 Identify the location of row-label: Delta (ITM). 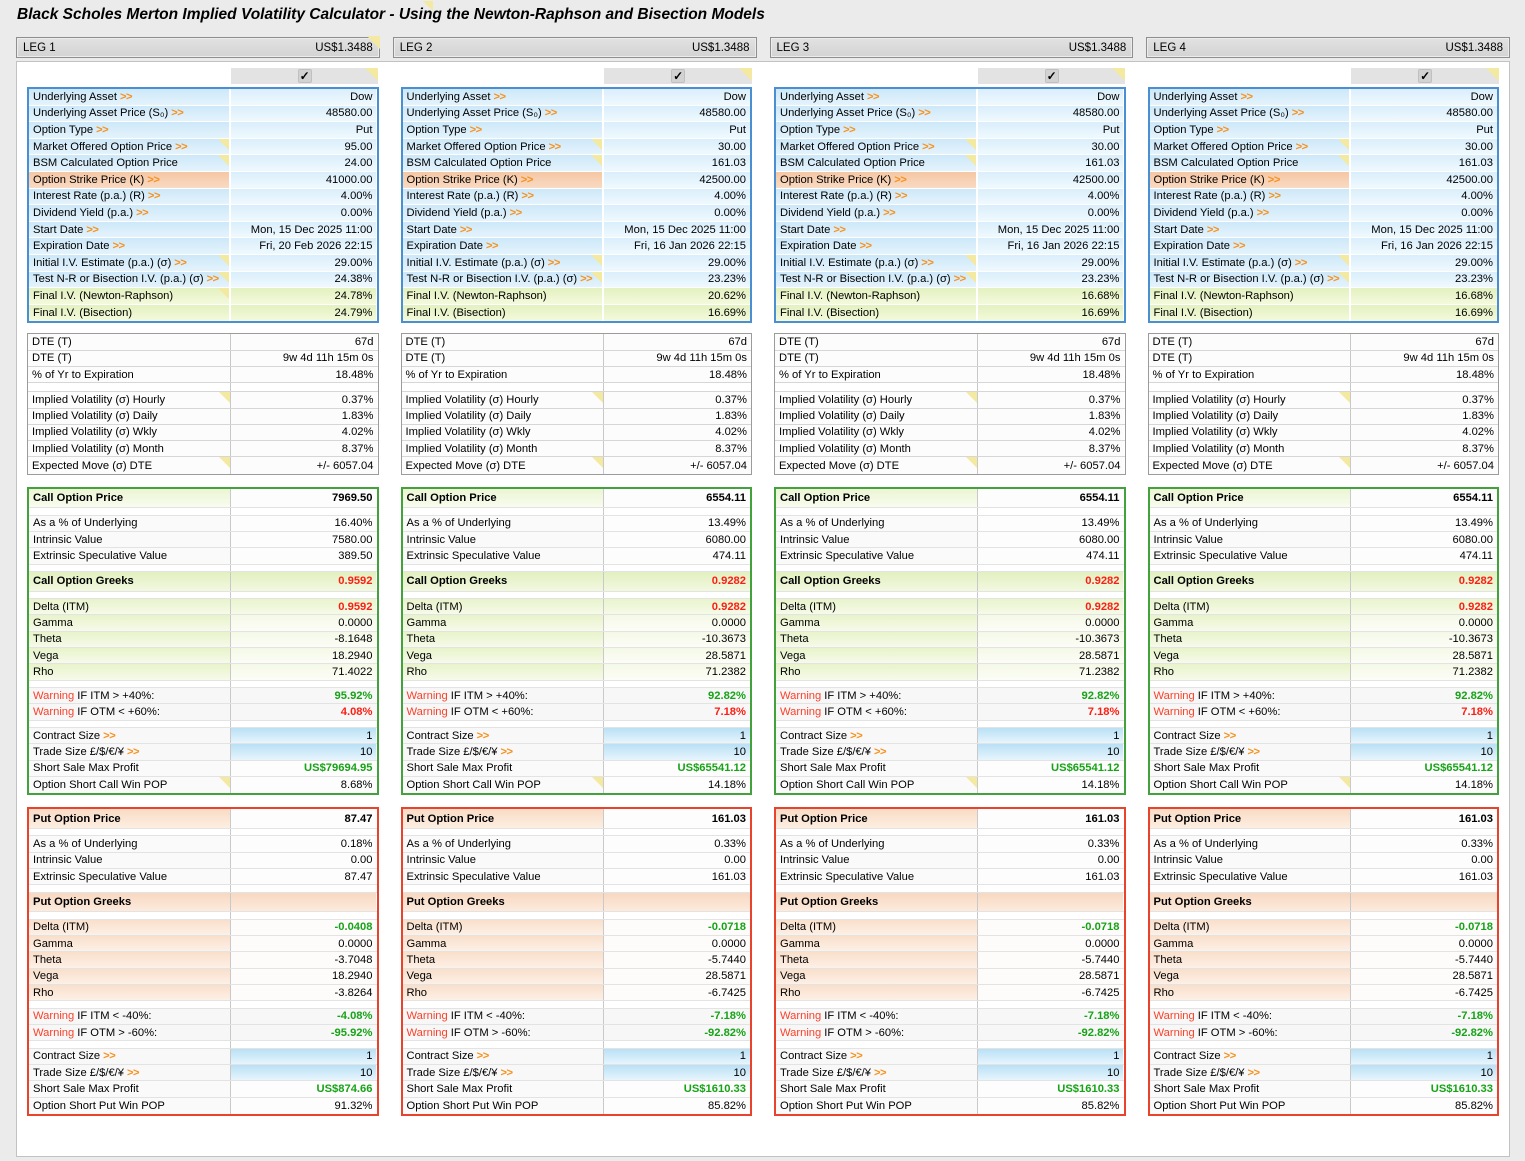
(877, 927).